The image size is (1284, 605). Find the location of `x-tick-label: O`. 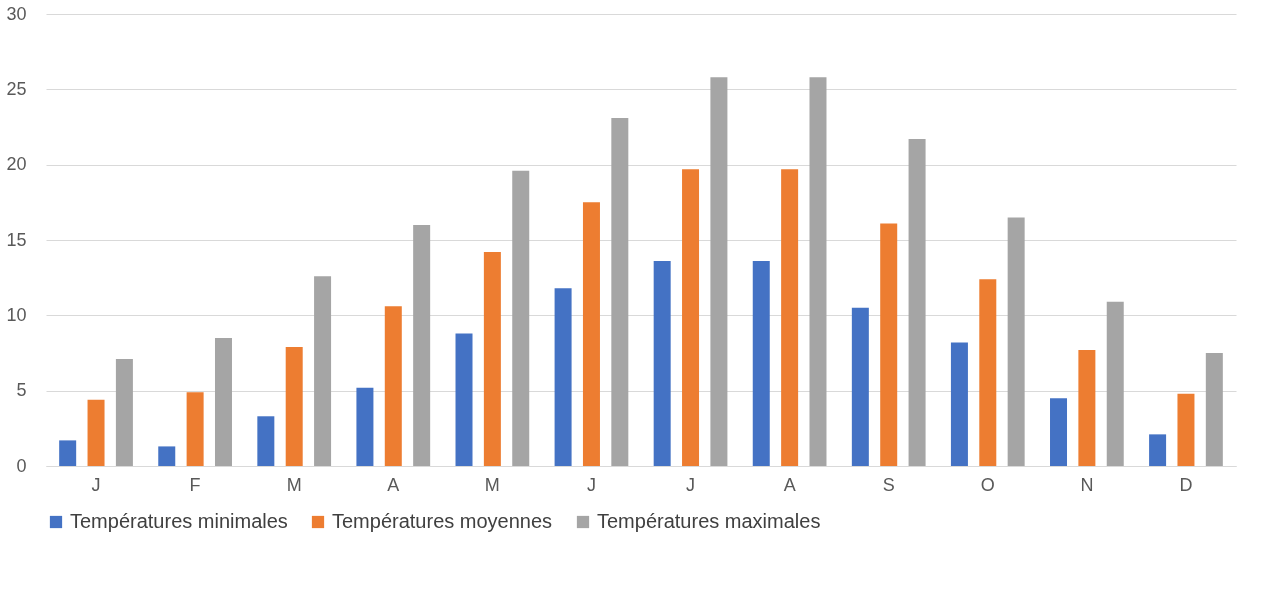

x-tick-label: O is located at coordinates (987, 484).